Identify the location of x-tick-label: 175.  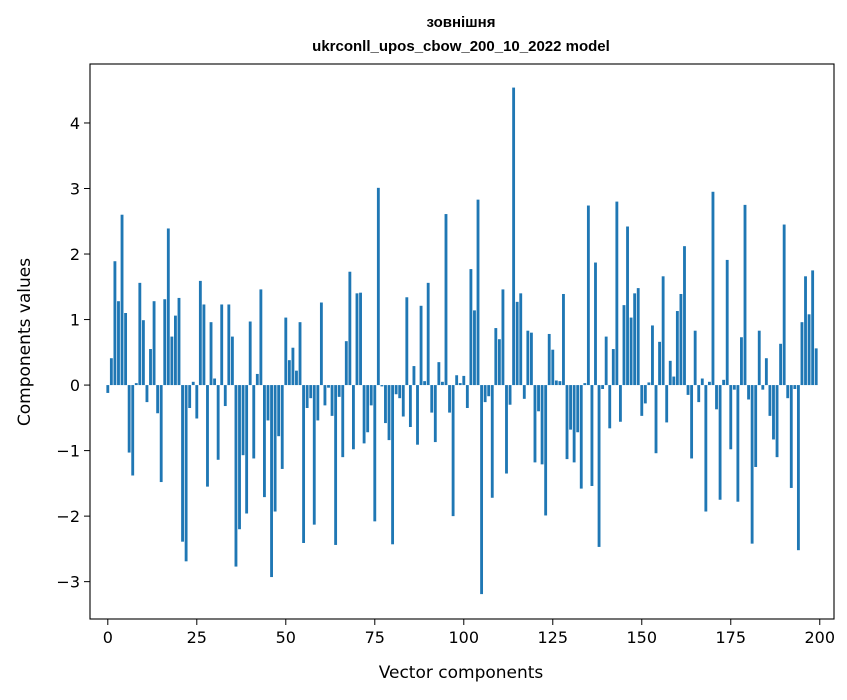
(730, 637).